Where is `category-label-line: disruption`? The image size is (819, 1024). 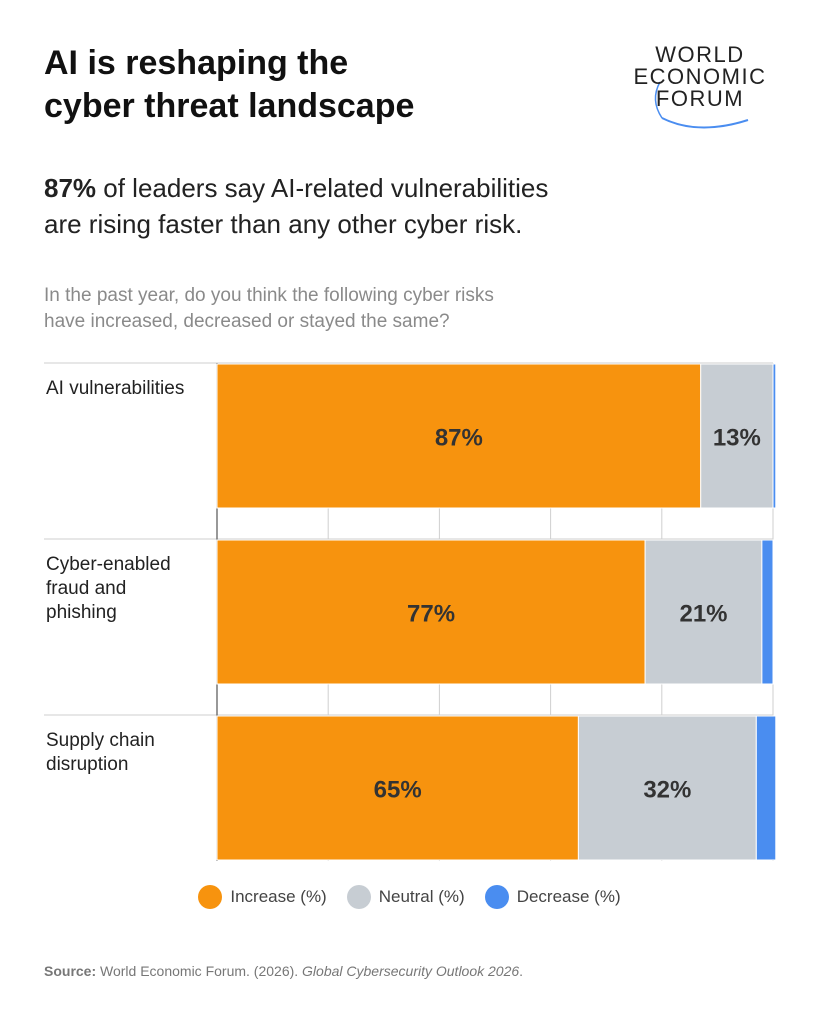 category-label-line: disruption is located at coordinates (87, 764).